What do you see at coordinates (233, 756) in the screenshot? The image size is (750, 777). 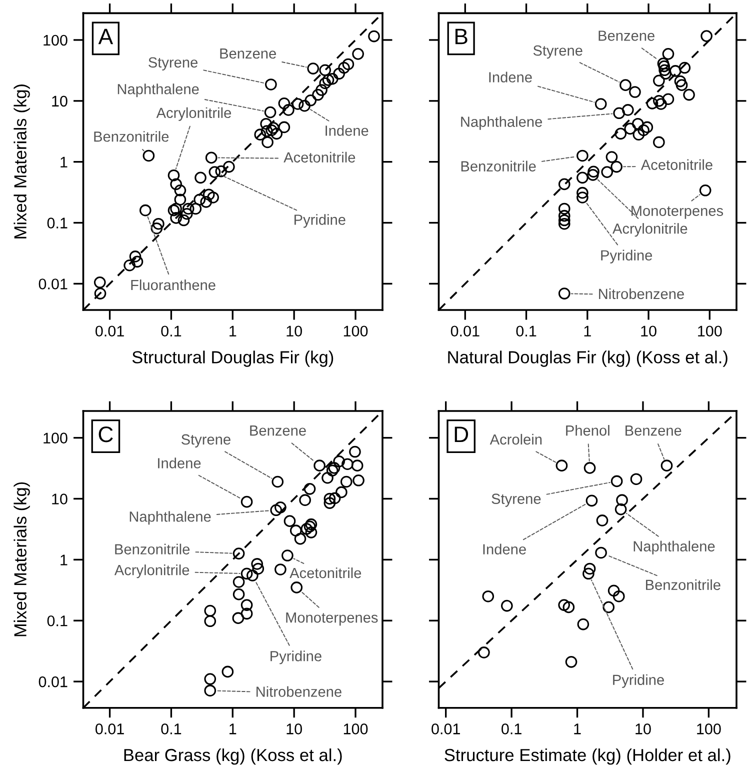 I see `x-axis-title: Bear Grass (kg) (Koss et al.)` at bounding box center [233, 756].